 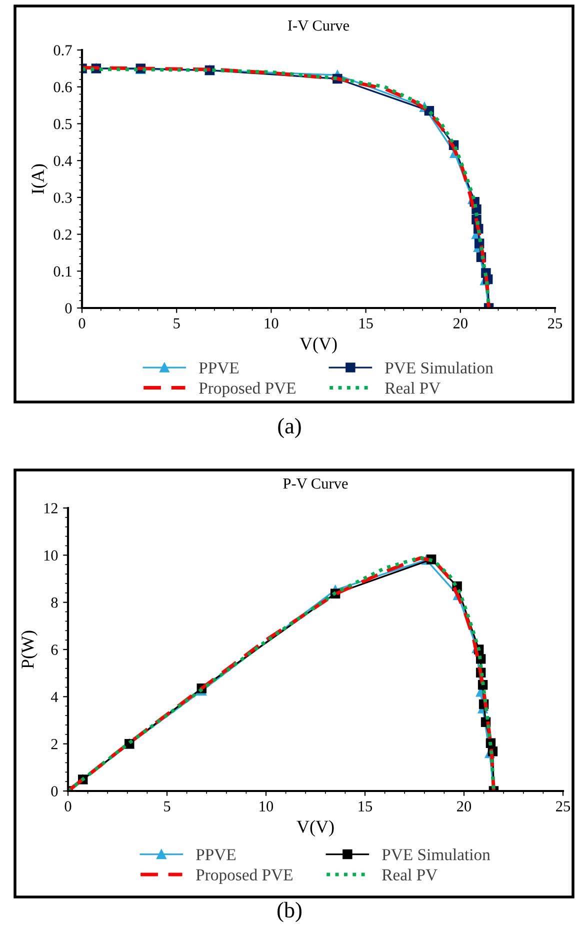 What do you see at coordinates (29, 649) in the screenshot?
I see `y-axis-title: P(W)` at bounding box center [29, 649].